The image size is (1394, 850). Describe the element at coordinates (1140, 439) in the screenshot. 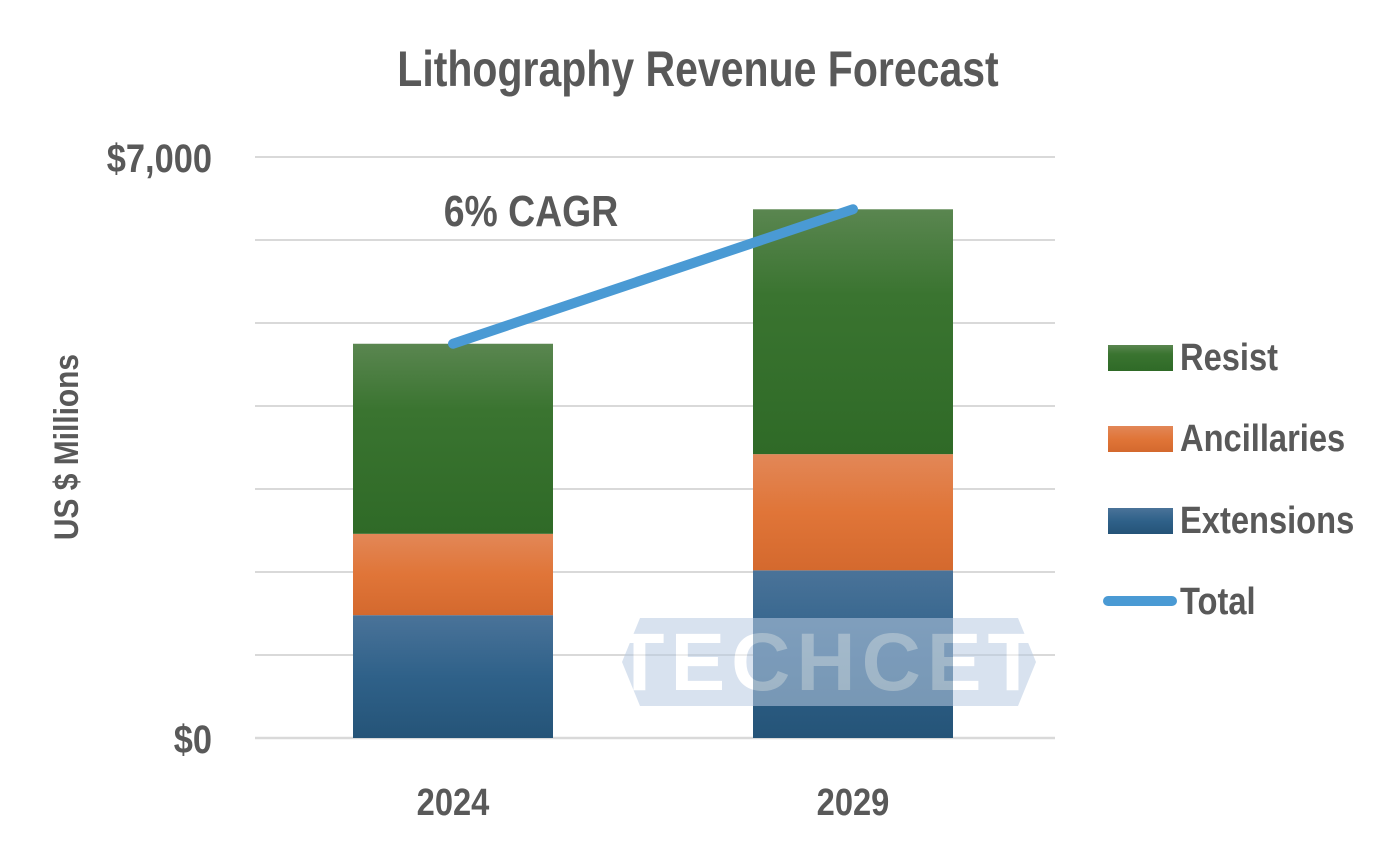

I see `legend-swatch-ancillaries` at that location.